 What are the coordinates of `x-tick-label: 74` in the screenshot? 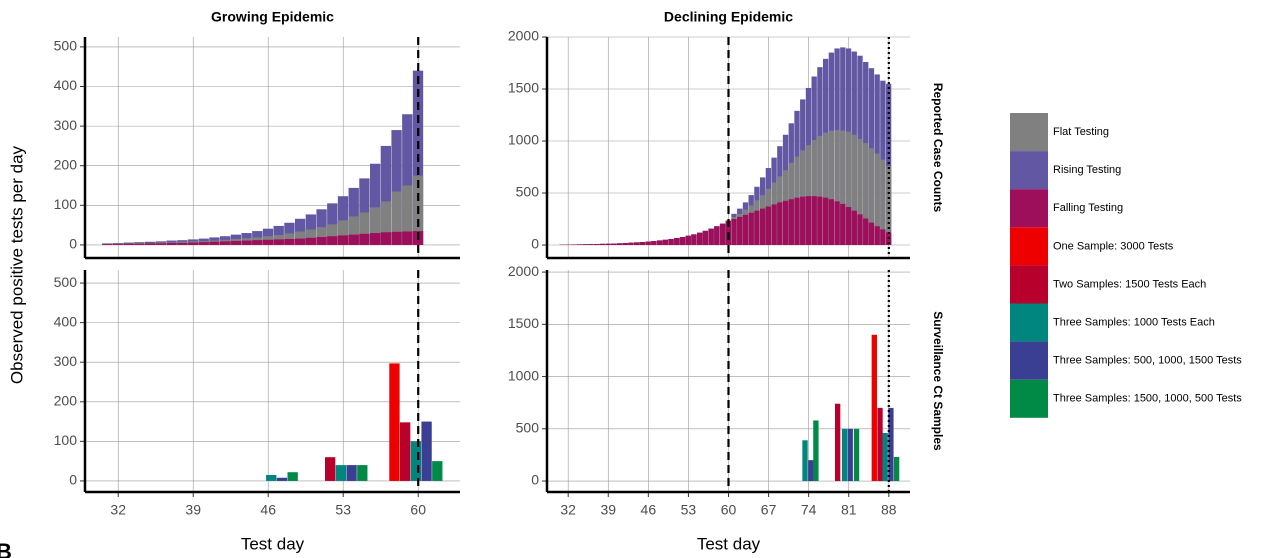 It's located at (809, 510).